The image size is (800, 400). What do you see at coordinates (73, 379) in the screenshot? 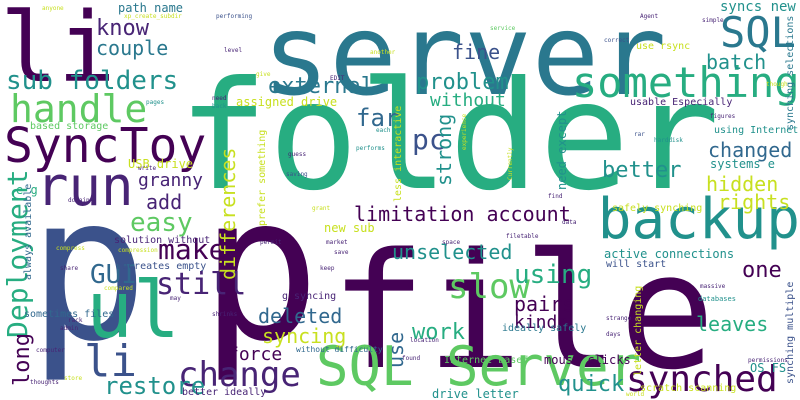
I see `word-store: store` at bounding box center [73, 379].